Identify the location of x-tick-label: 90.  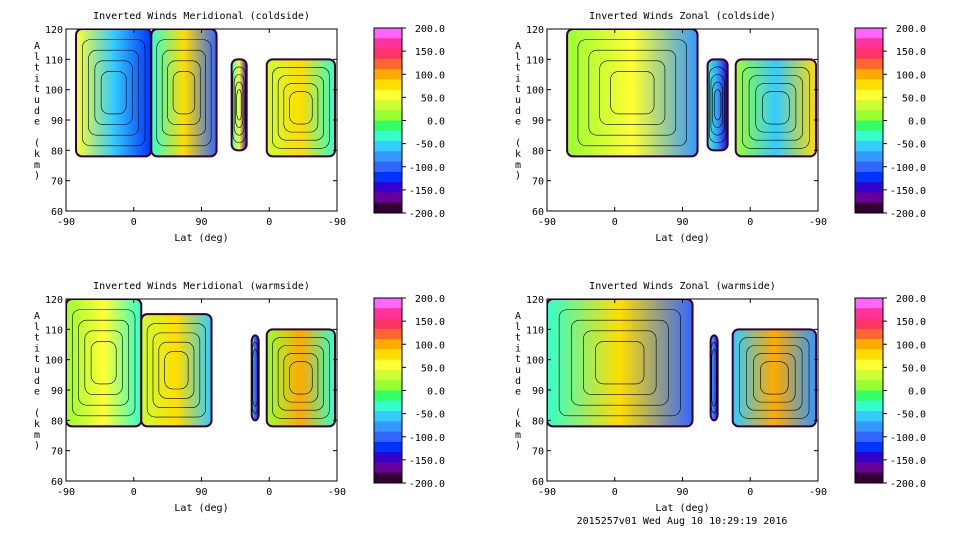
(682, 222).